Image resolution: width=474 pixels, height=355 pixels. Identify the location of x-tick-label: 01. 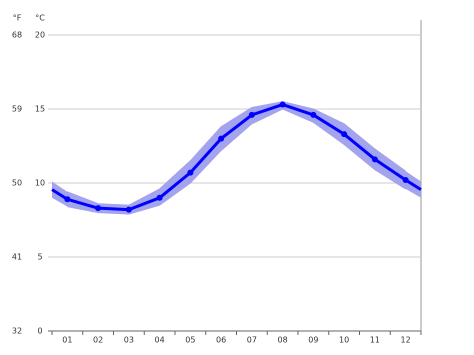
(67, 340).